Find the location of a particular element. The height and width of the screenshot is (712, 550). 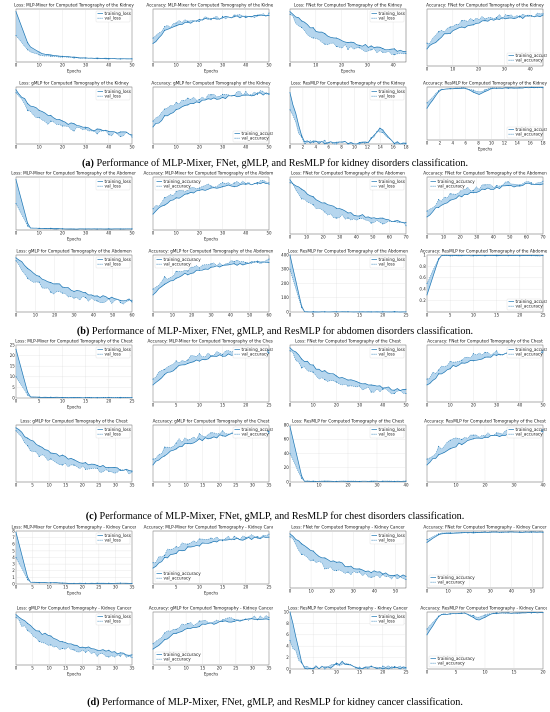

legend-label: val_accuracy is located at coordinates (530, 133).